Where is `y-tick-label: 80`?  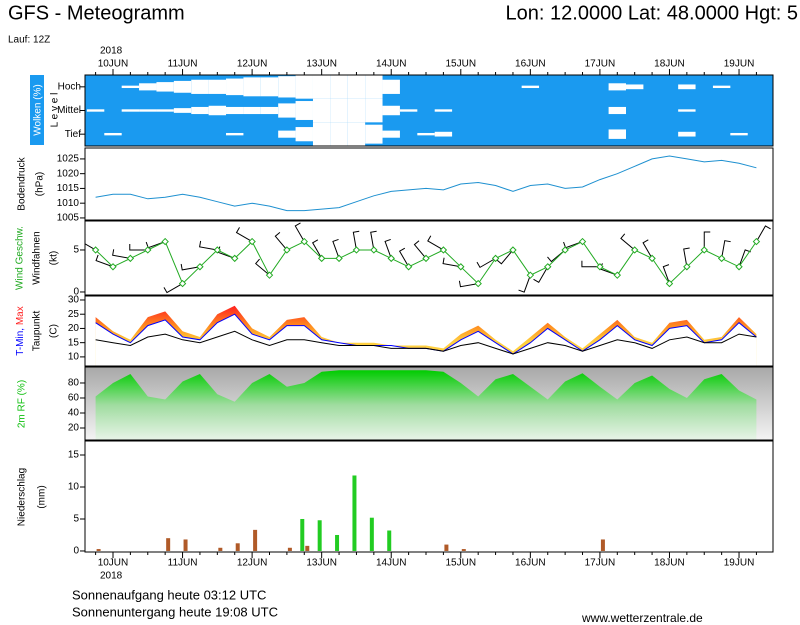
y-tick-label: 80 is located at coordinates (74, 383).